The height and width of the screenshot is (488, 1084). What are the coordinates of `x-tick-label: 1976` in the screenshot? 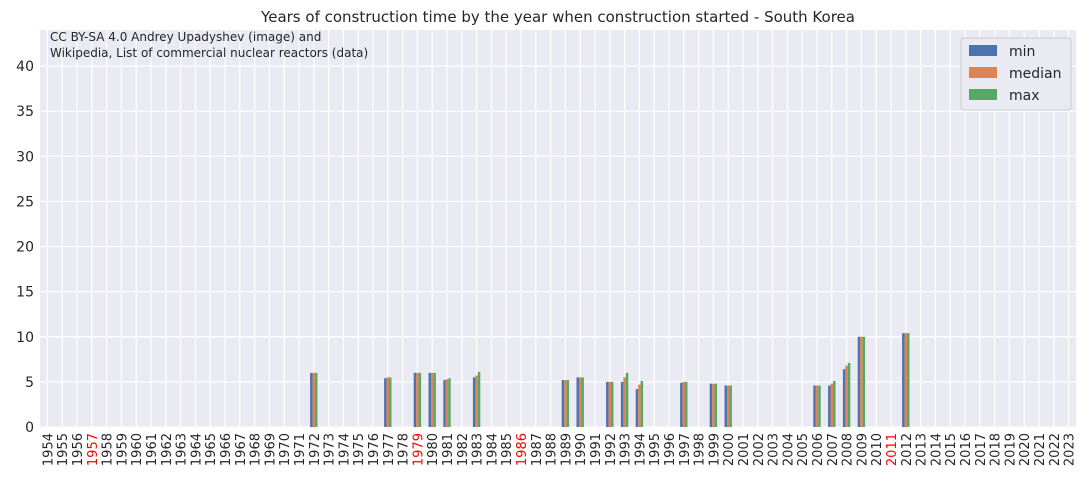 It's located at (374, 449).